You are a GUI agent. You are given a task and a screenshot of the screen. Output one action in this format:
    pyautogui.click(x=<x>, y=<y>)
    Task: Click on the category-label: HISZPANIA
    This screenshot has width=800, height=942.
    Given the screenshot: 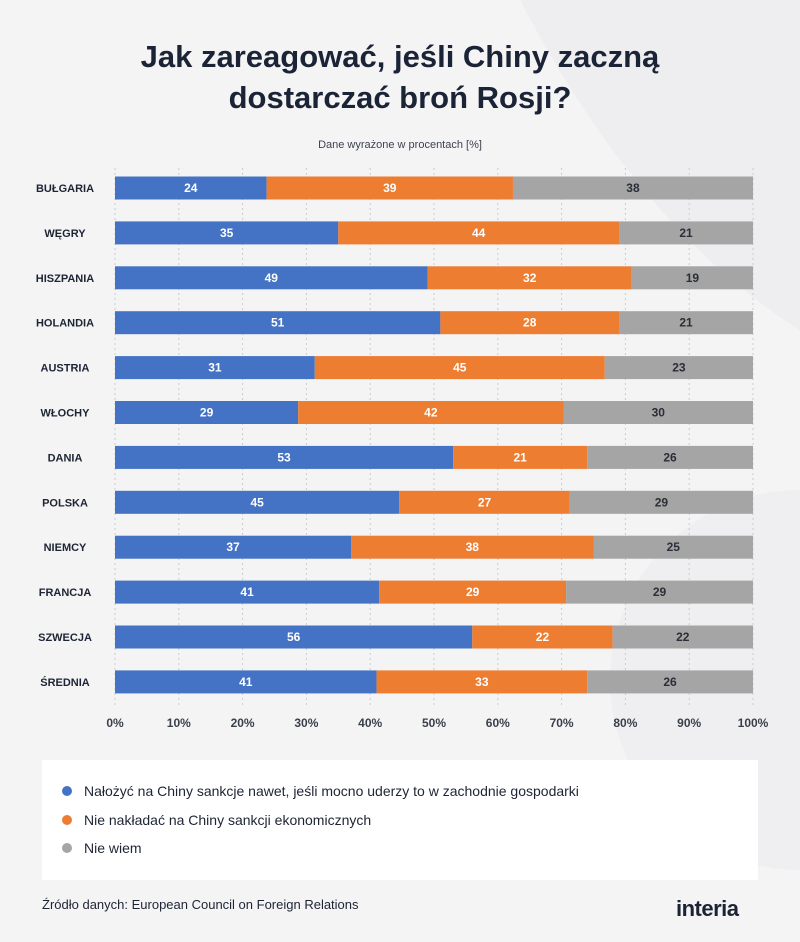 What is the action you would take?
    pyautogui.click(x=65, y=279)
    